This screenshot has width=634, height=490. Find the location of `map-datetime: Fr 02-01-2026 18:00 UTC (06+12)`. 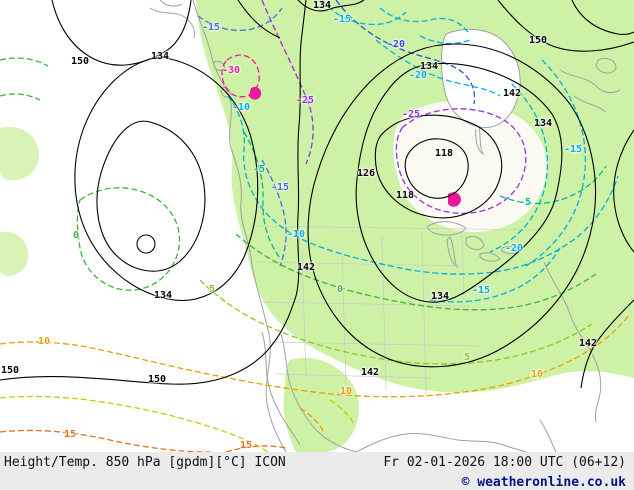

map-datetime: Fr 02-01-2026 18:00 UTC (06+12) is located at coordinates (504, 462).